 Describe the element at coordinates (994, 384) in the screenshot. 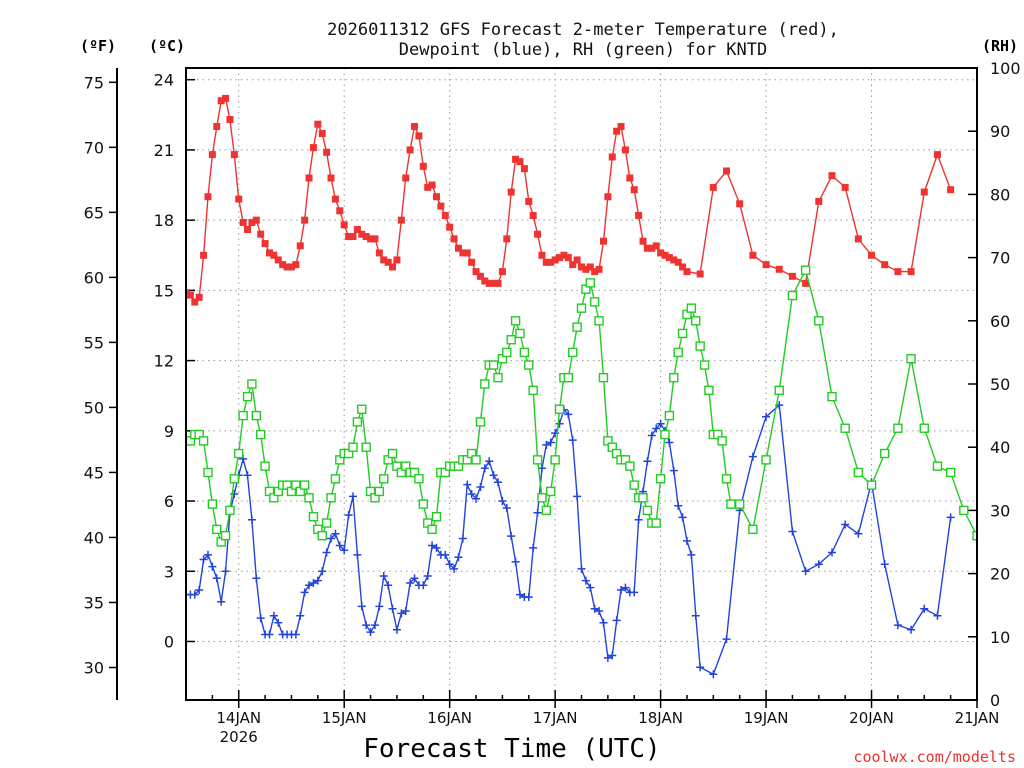

I see `rh-axis: 0 10 20 30 40 50 60 70 80 90 100` at that location.